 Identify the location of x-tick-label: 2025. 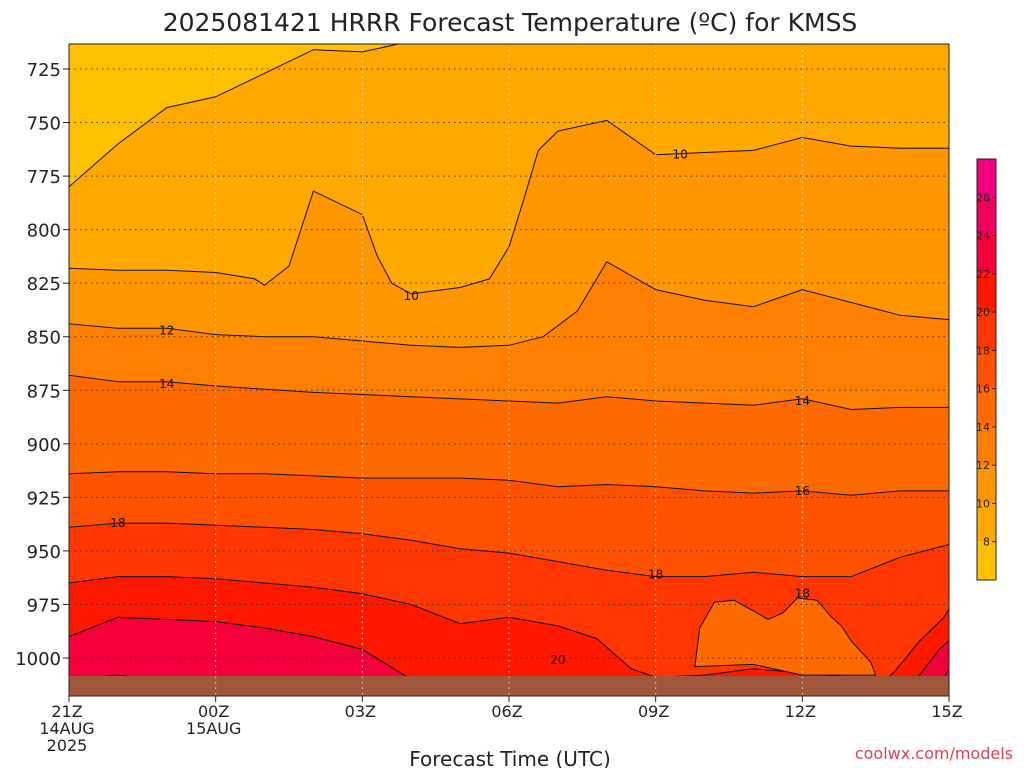
(67, 745).